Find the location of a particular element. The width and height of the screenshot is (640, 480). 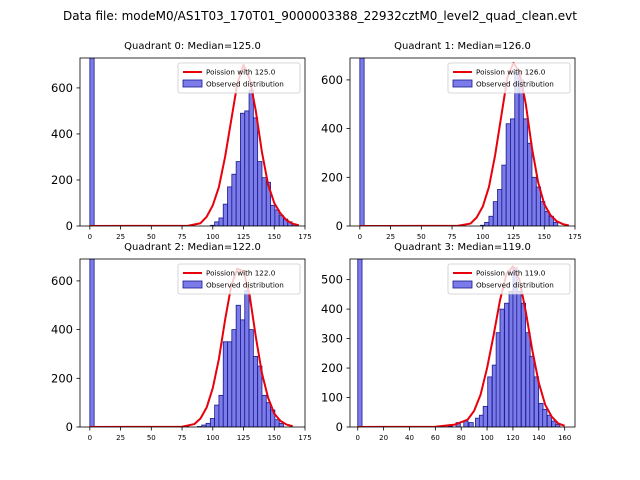

legend: Poission with 122.0 Observed distribution is located at coordinates (239, 279).